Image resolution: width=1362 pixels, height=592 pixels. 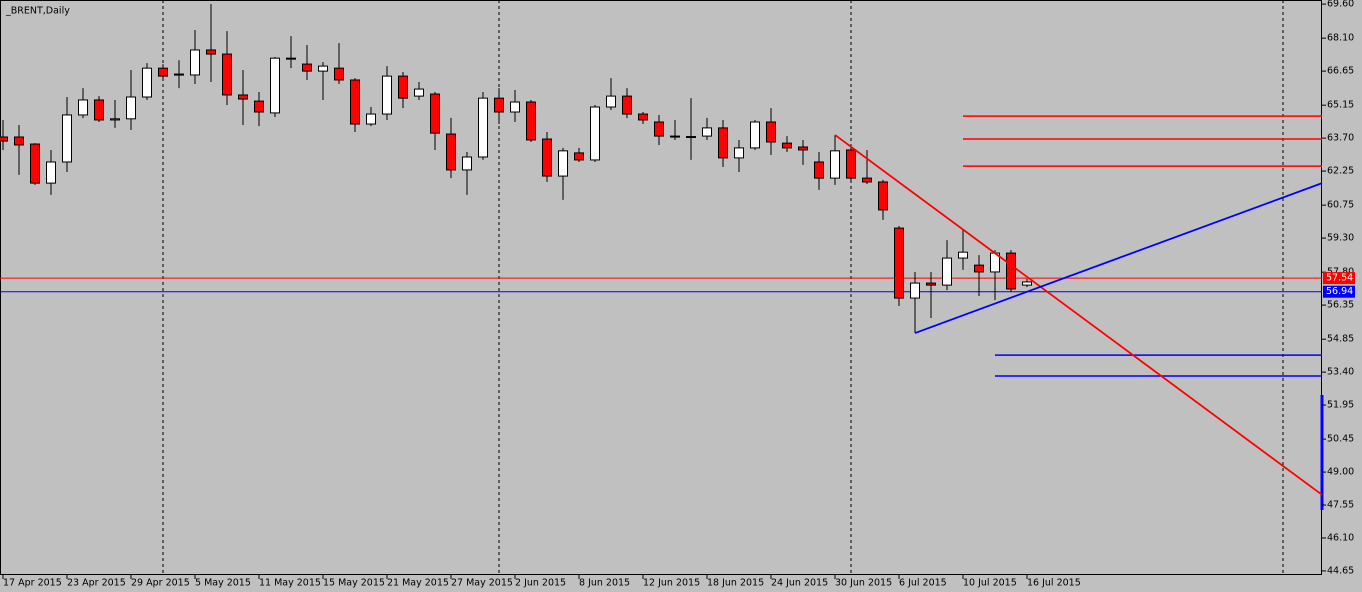 I want to click on y-tick-label: 49.00, so click(x=1340, y=472).